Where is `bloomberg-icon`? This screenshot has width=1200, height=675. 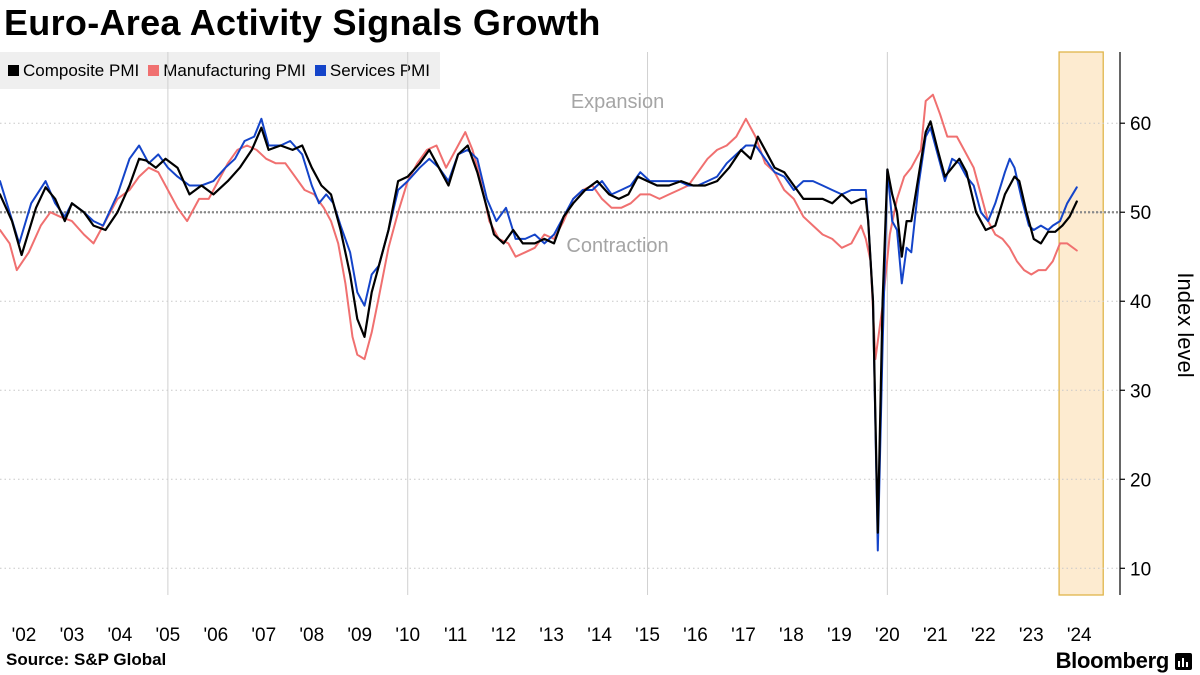
bloomberg-icon is located at coordinates (1183, 661).